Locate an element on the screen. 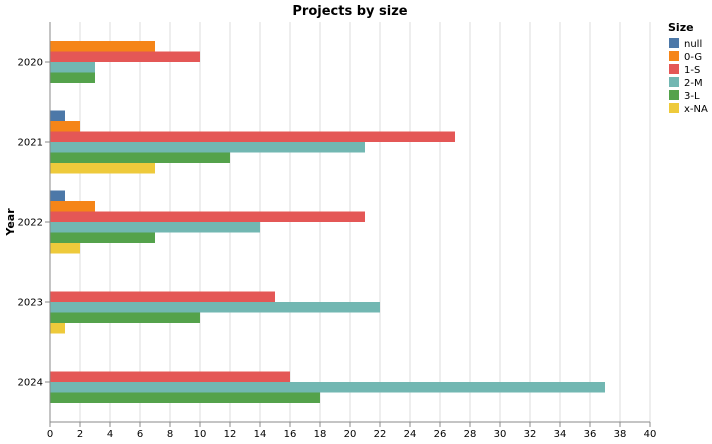  x-tick-label: 34 is located at coordinates (560, 434).